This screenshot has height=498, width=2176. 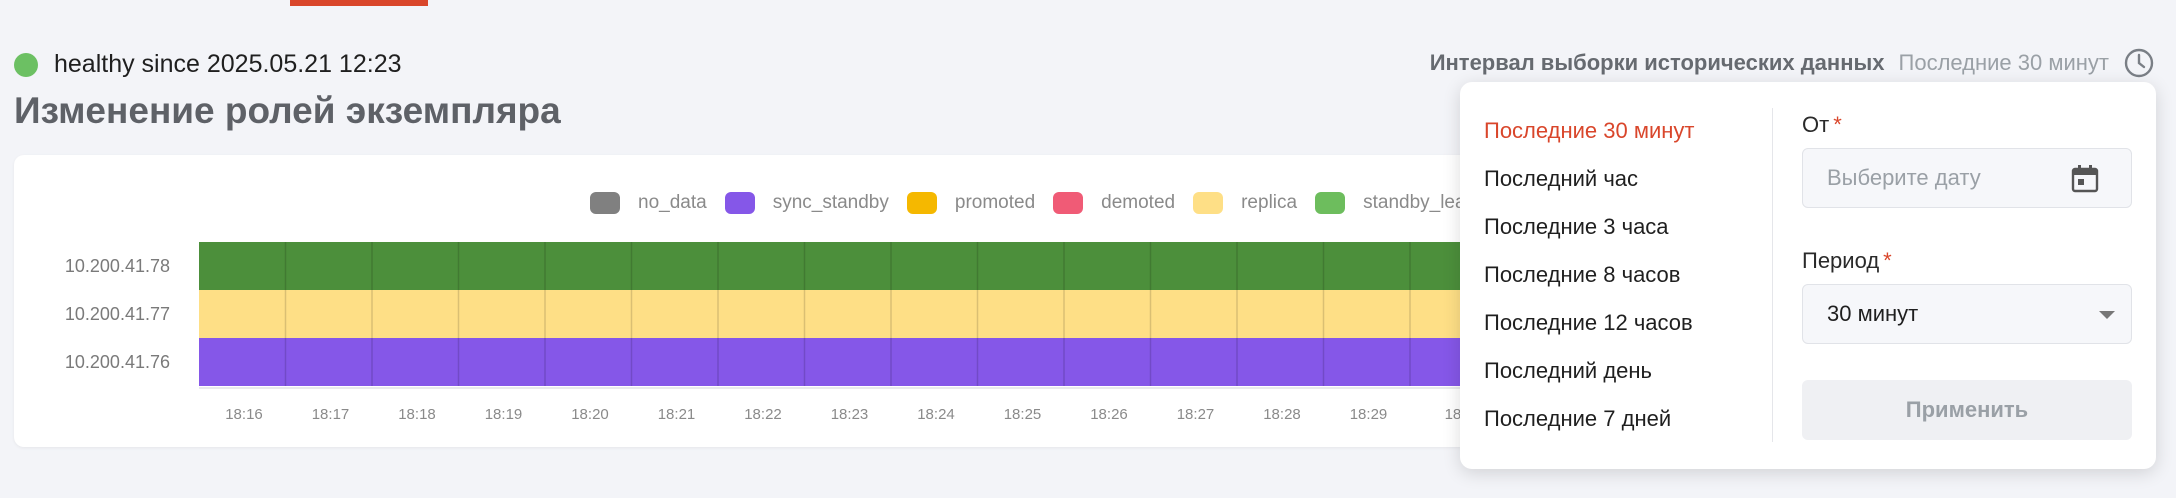 I want to click on legend-item-promoted: promoted, so click(x=971, y=203).